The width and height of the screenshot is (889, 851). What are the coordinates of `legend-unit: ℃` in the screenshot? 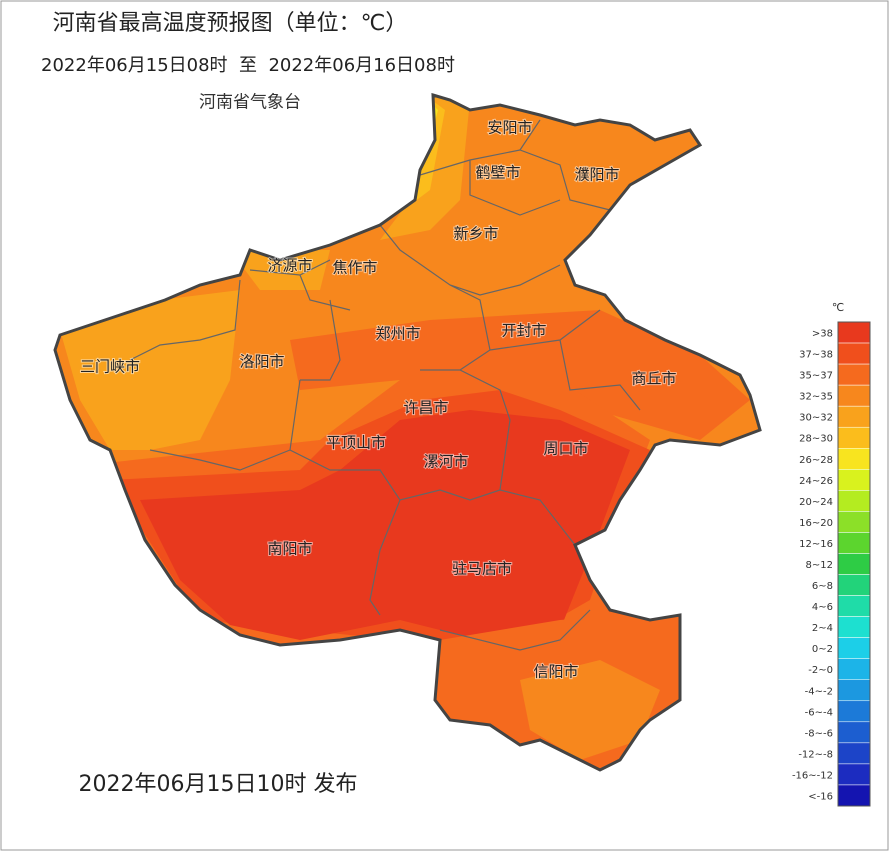 It's located at (838, 307).